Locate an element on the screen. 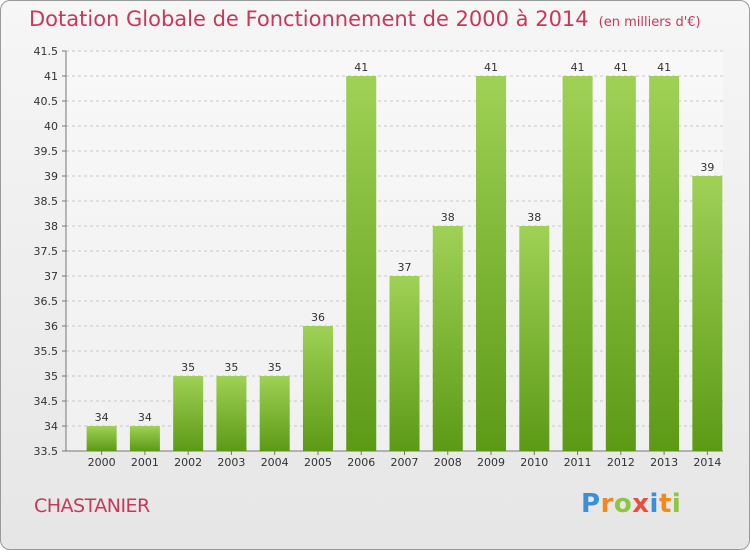  logo-letter: P is located at coordinates (591, 504).